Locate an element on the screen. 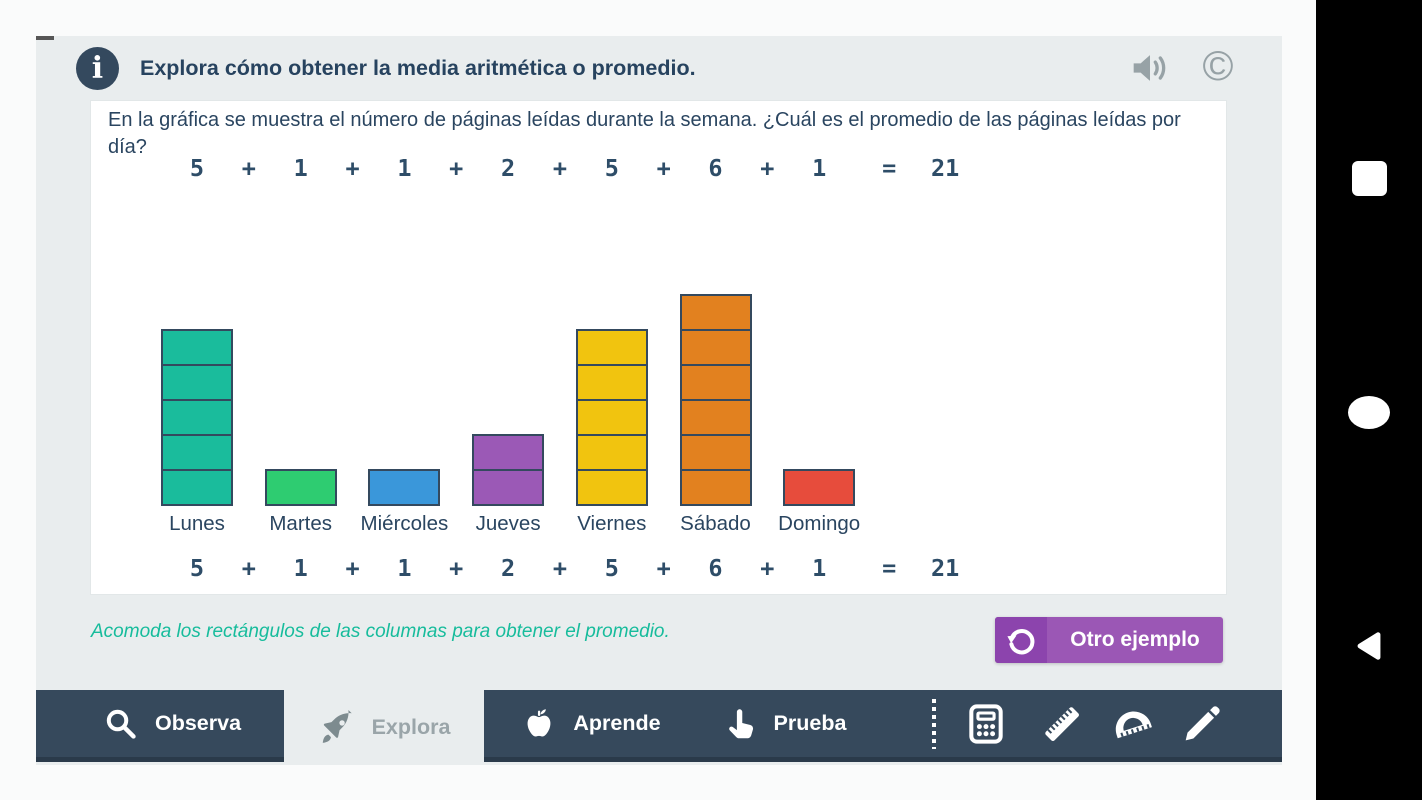 This screenshot has height=800, width=1422. recents-square-icon is located at coordinates (1369, 178).